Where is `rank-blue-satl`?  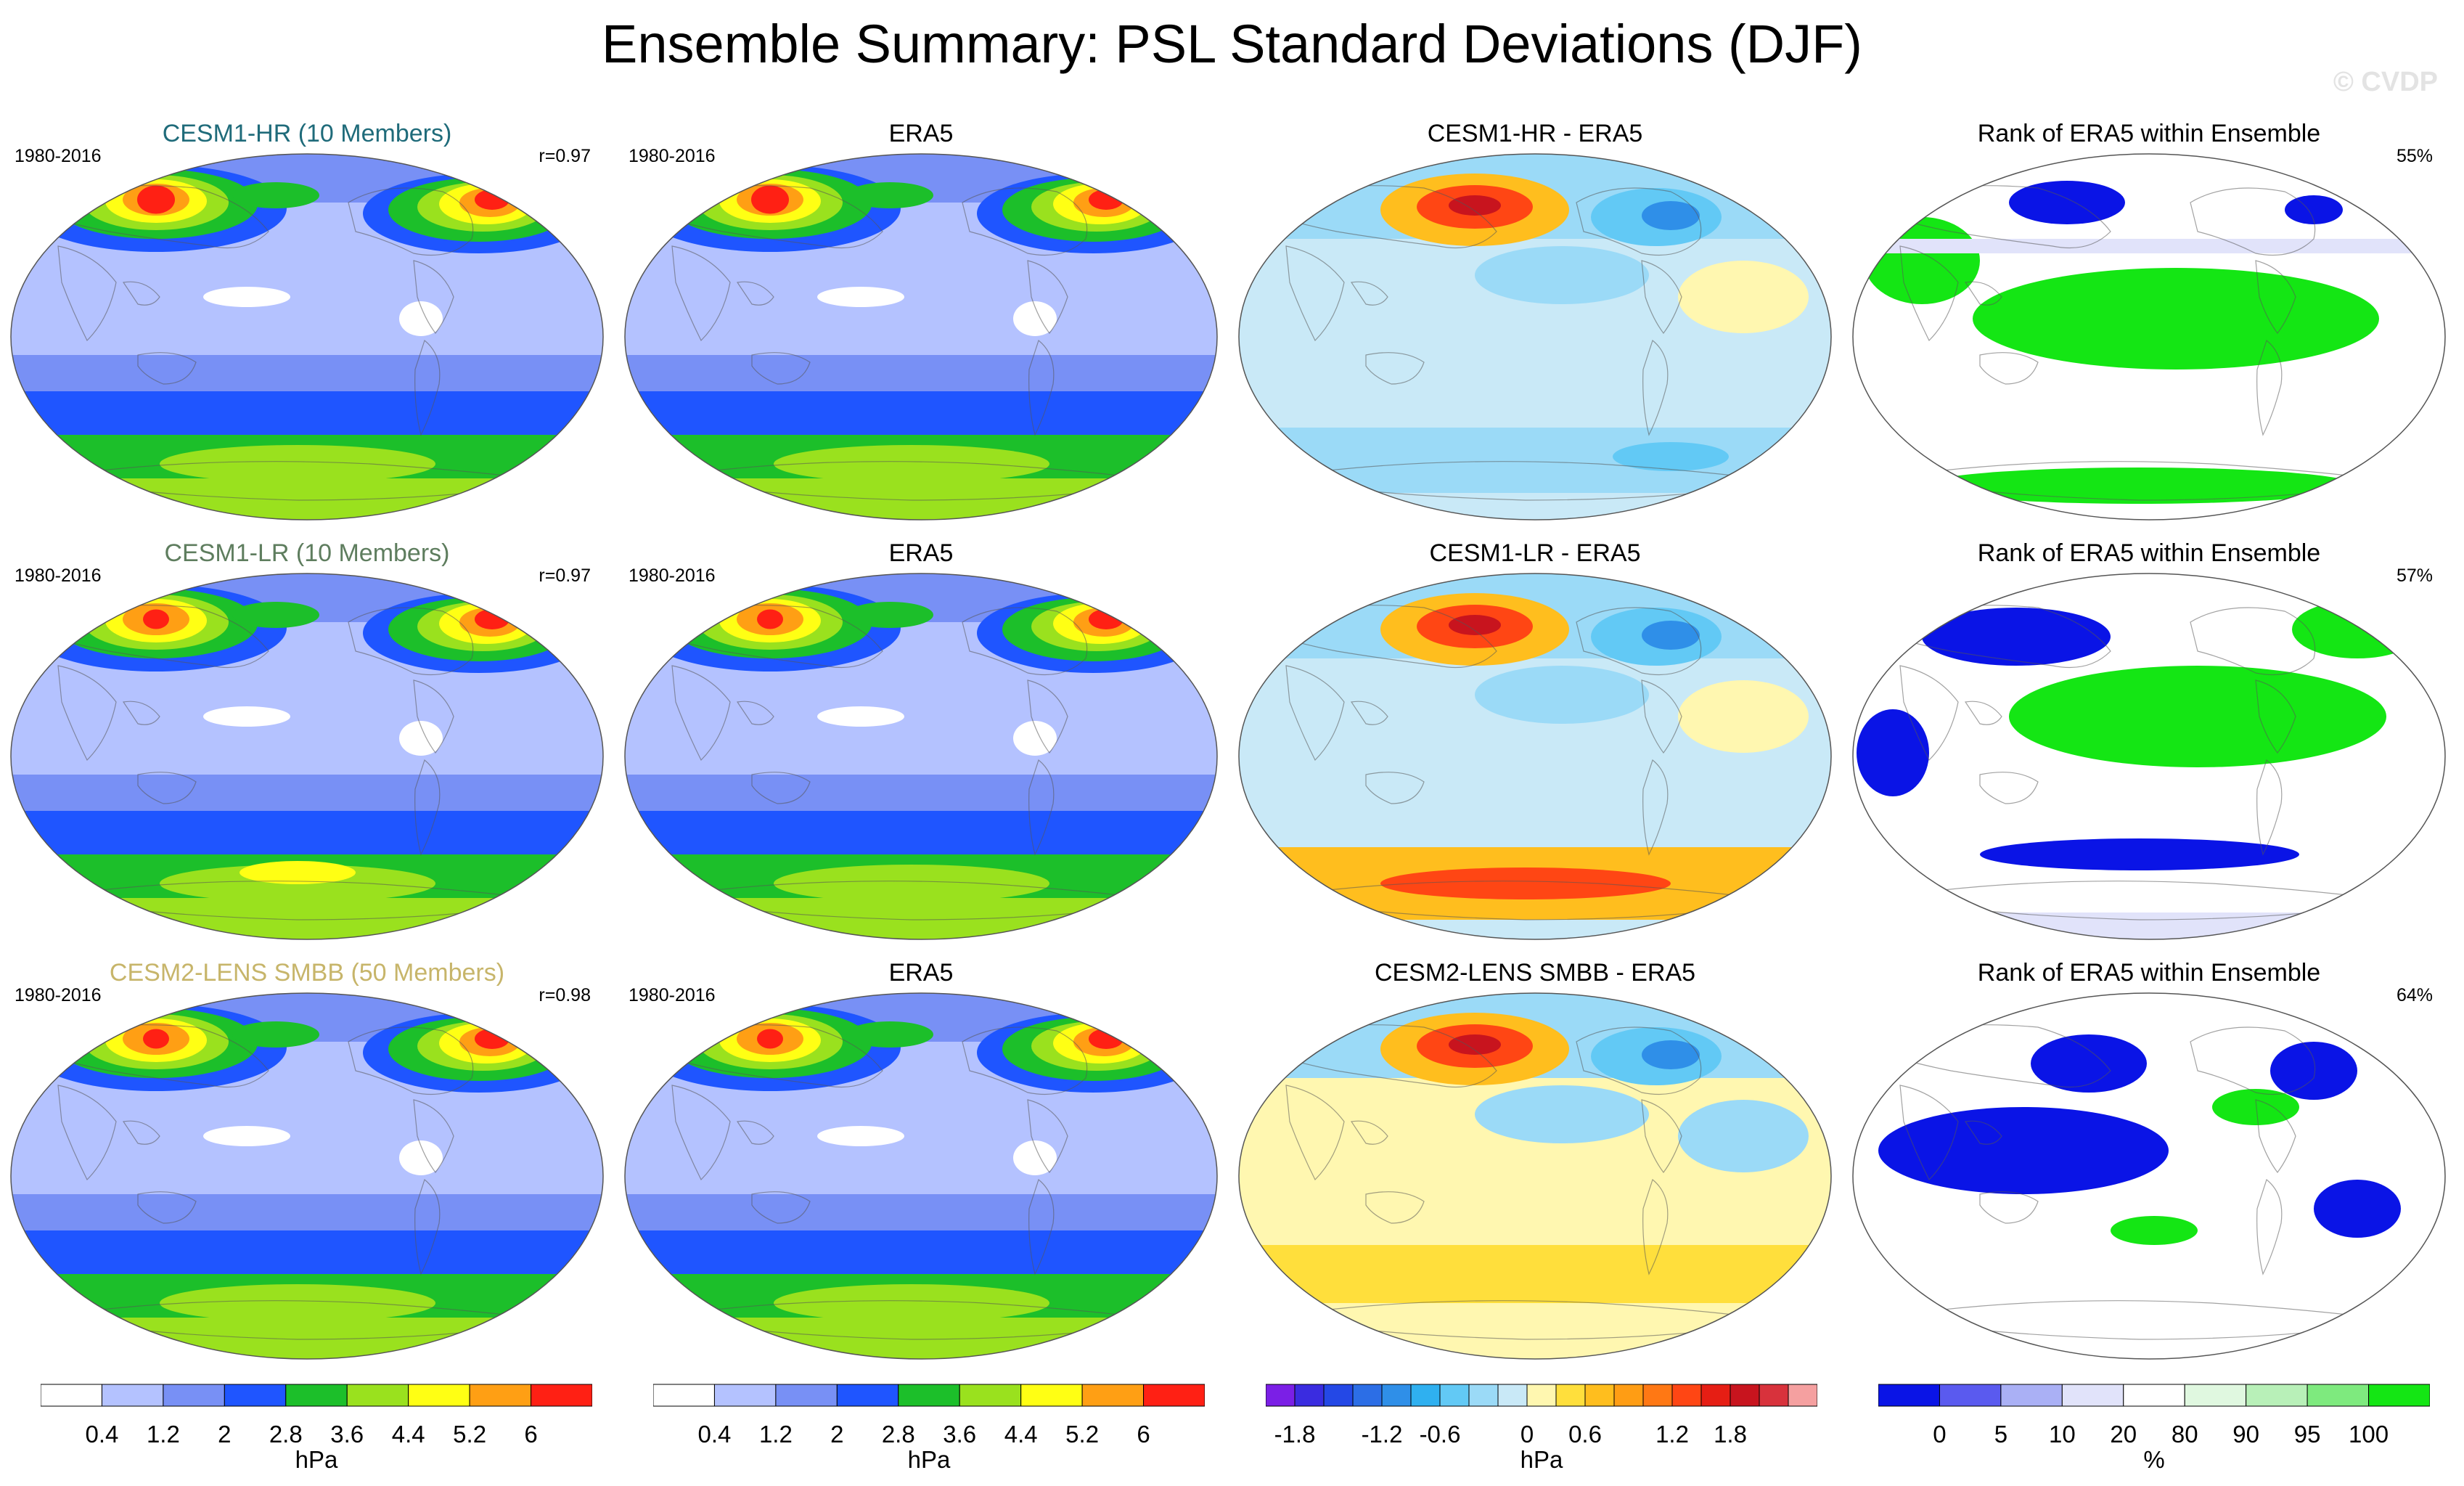
rank-blue-satl is located at coordinates (2357, 1209).